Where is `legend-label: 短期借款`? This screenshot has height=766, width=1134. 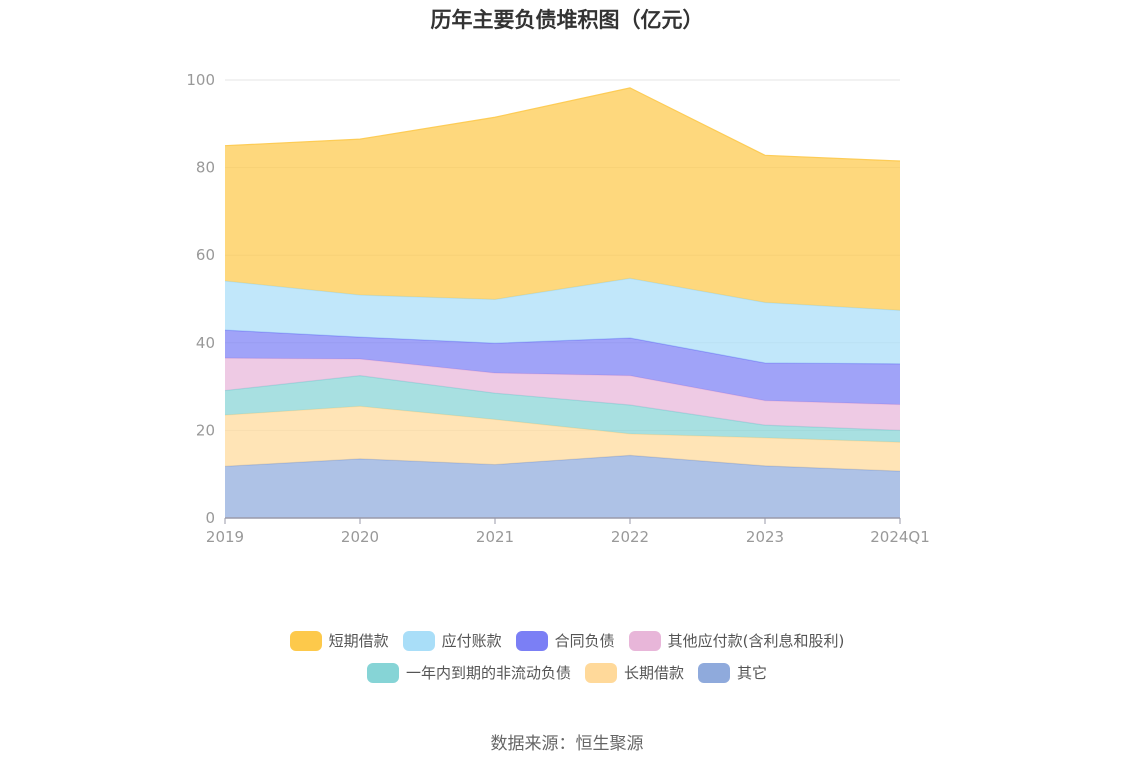 legend-label: 短期借款 is located at coordinates (358, 641).